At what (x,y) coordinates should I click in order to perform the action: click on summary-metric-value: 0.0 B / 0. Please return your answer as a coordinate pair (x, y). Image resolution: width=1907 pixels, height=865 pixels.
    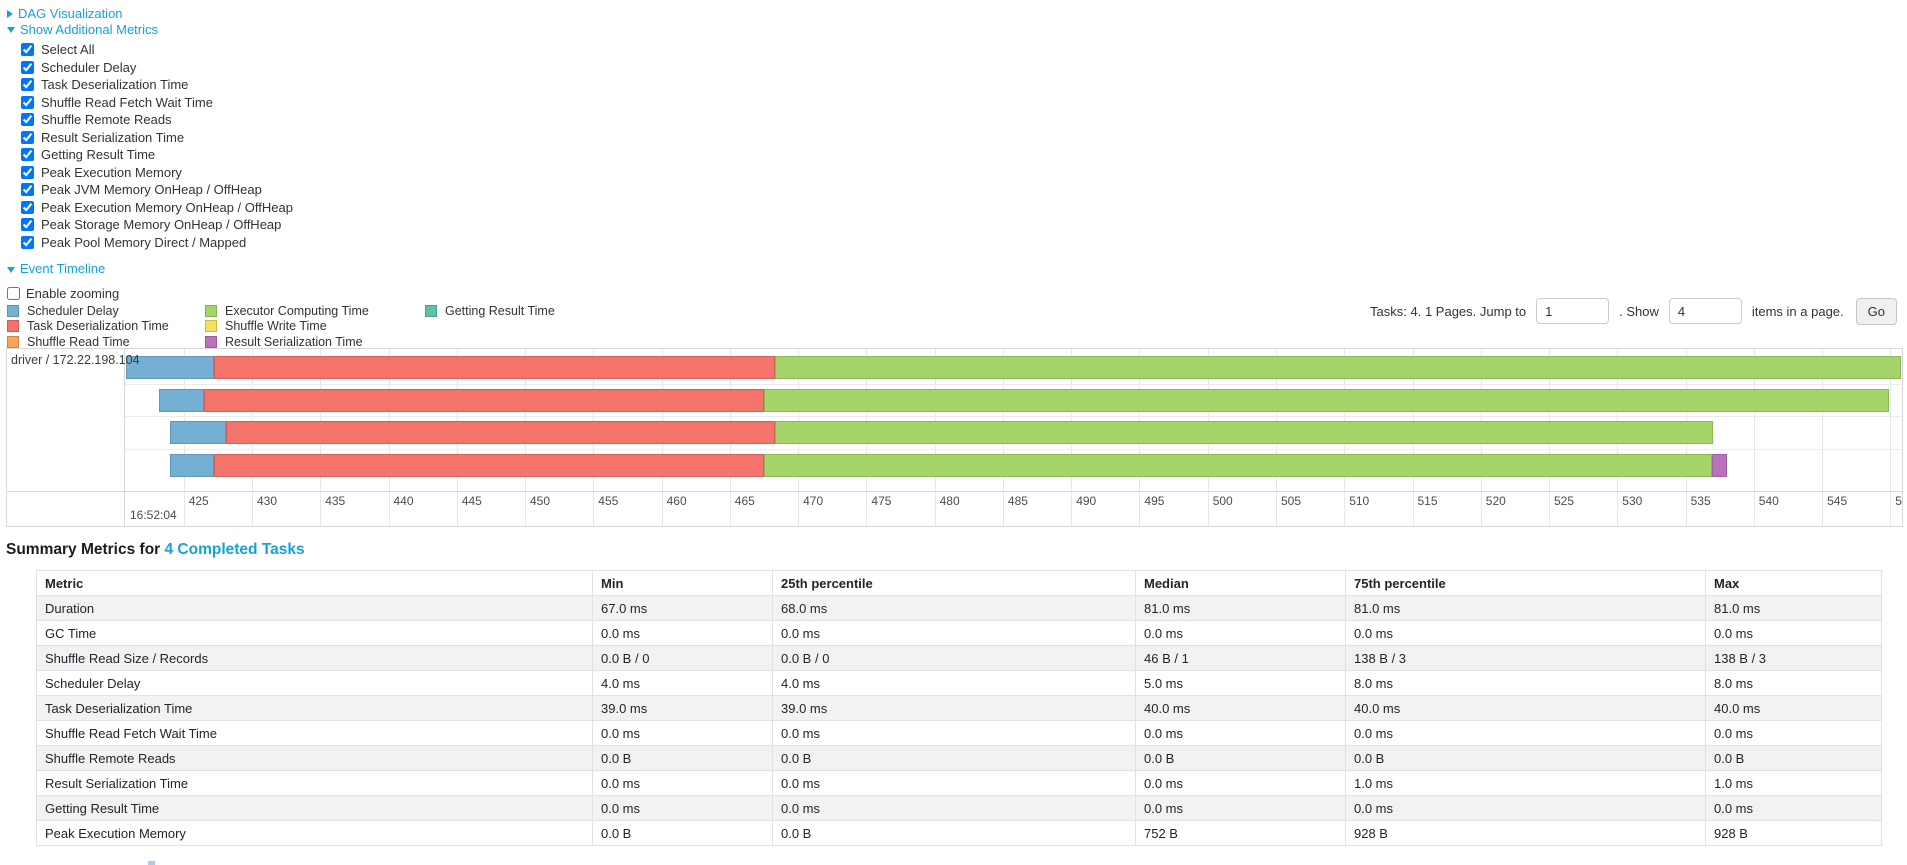
    Looking at the image, I should click on (954, 658).